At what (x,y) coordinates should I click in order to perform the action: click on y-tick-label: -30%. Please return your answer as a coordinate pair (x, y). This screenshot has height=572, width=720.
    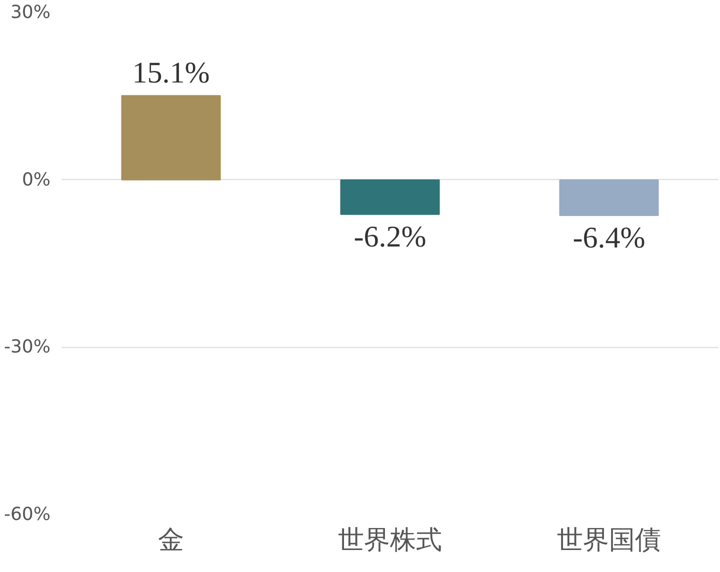
    Looking at the image, I should click on (27, 347).